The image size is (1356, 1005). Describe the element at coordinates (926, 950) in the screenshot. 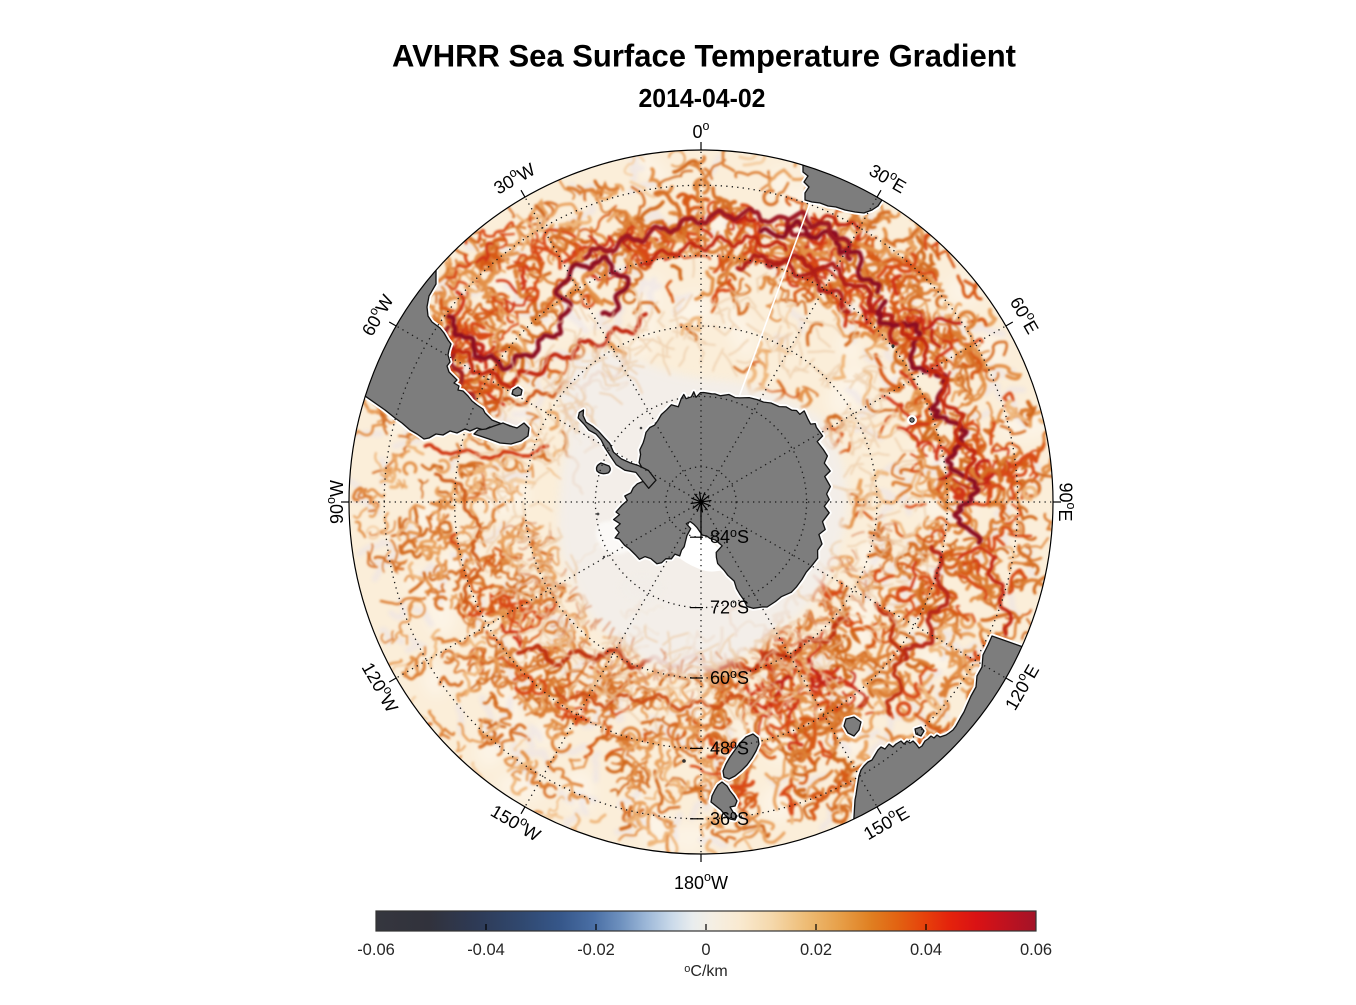

I see `svg-text: 0.04` at that location.